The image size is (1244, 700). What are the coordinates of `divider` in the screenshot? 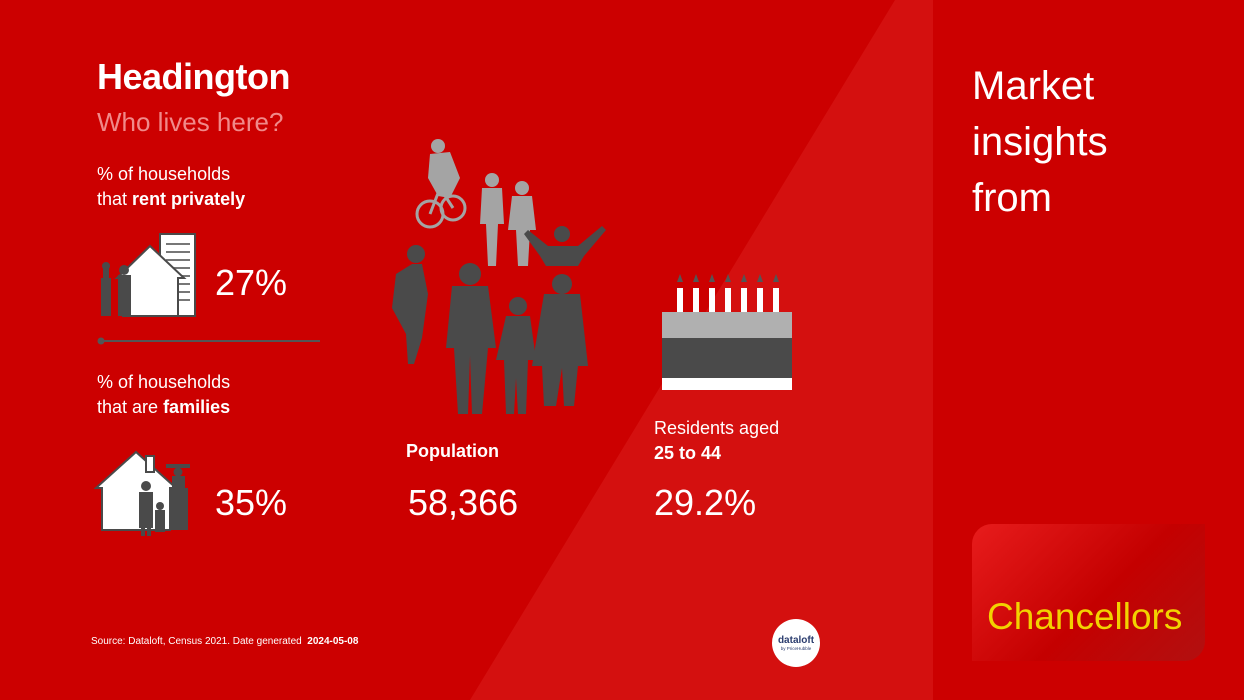 It's located at (208, 341).